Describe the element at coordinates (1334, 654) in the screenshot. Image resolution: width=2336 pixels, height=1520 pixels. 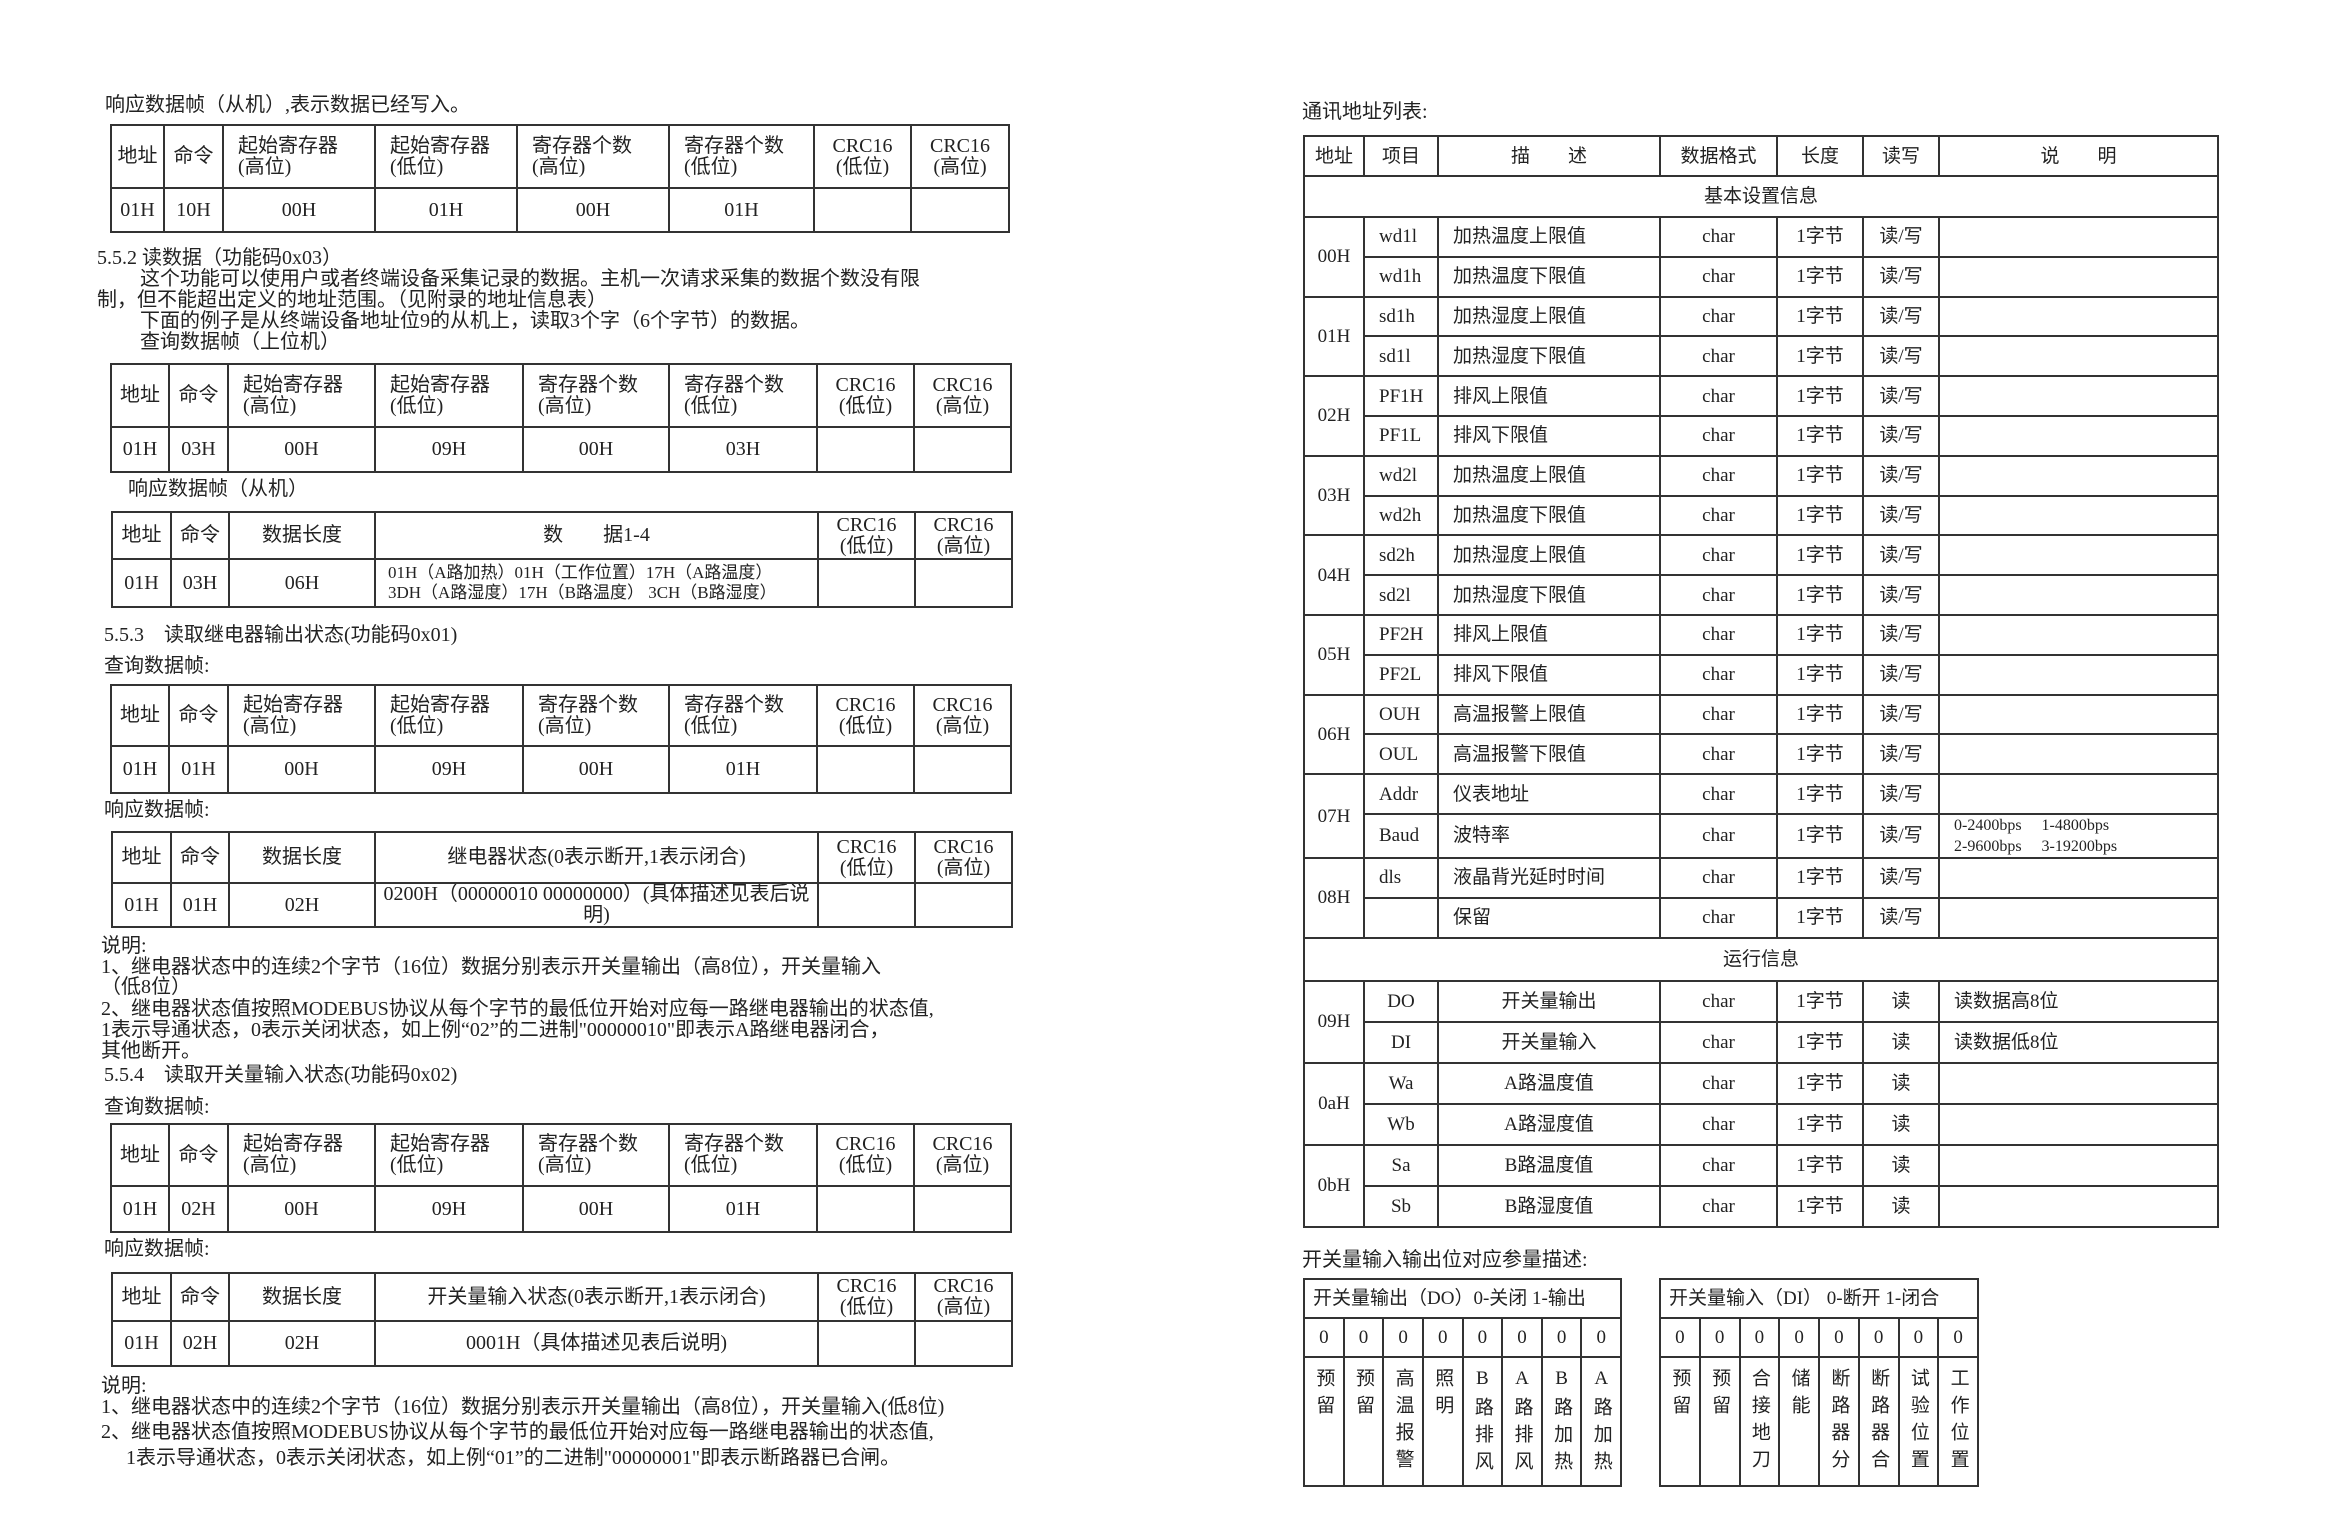
I see `address-cell: 05H` at that location.